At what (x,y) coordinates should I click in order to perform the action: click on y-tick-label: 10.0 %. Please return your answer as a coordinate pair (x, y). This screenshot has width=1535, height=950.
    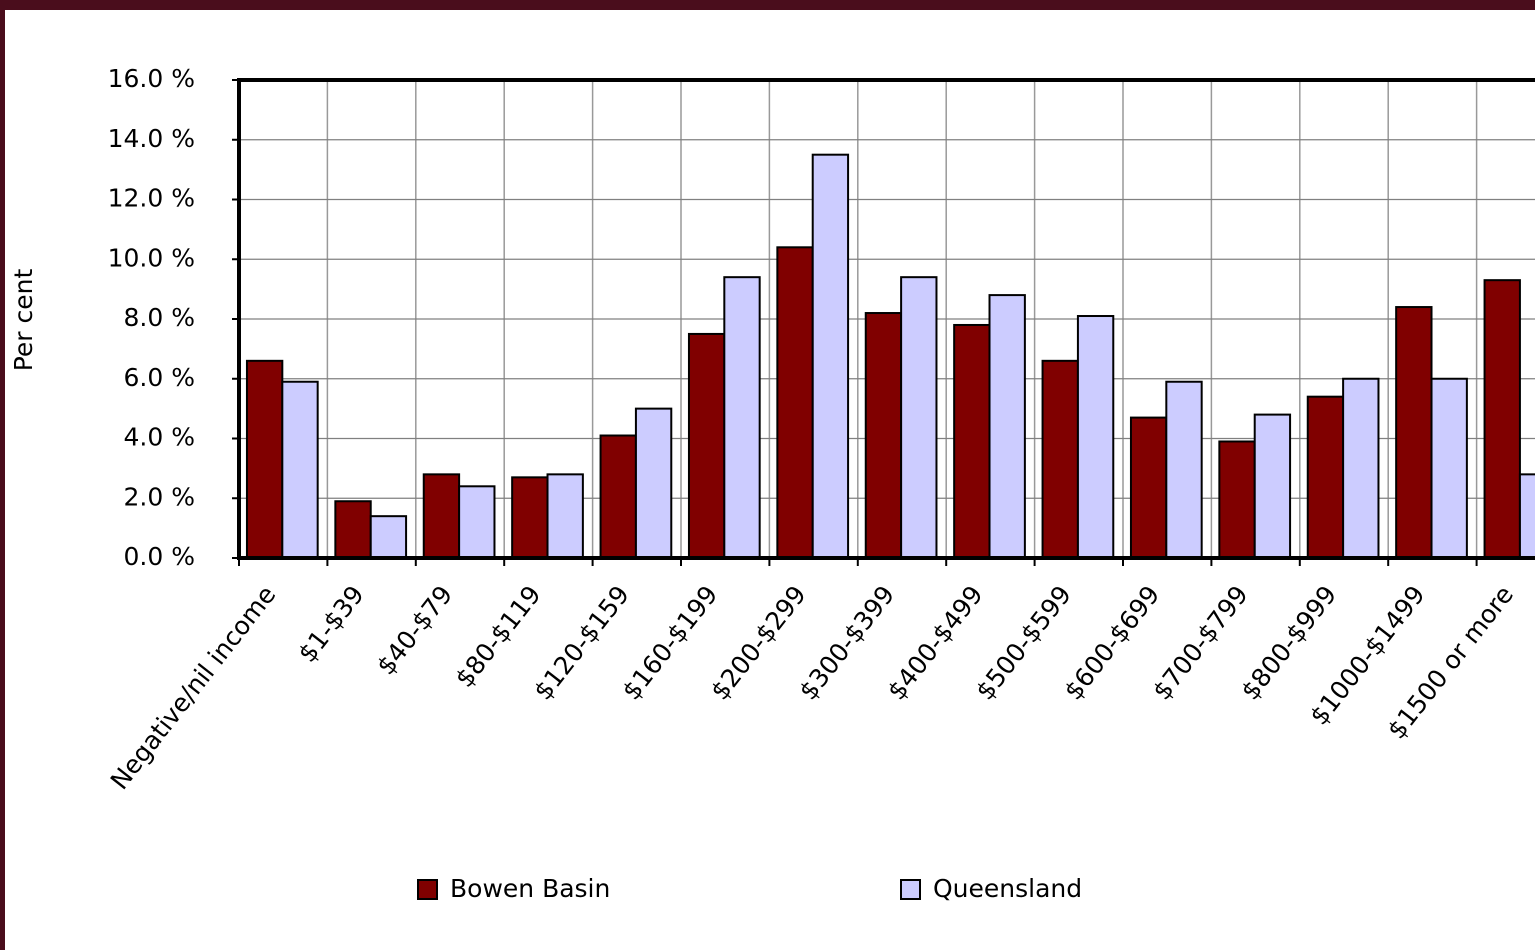
    Looking at the image, I should click on (151, 257).